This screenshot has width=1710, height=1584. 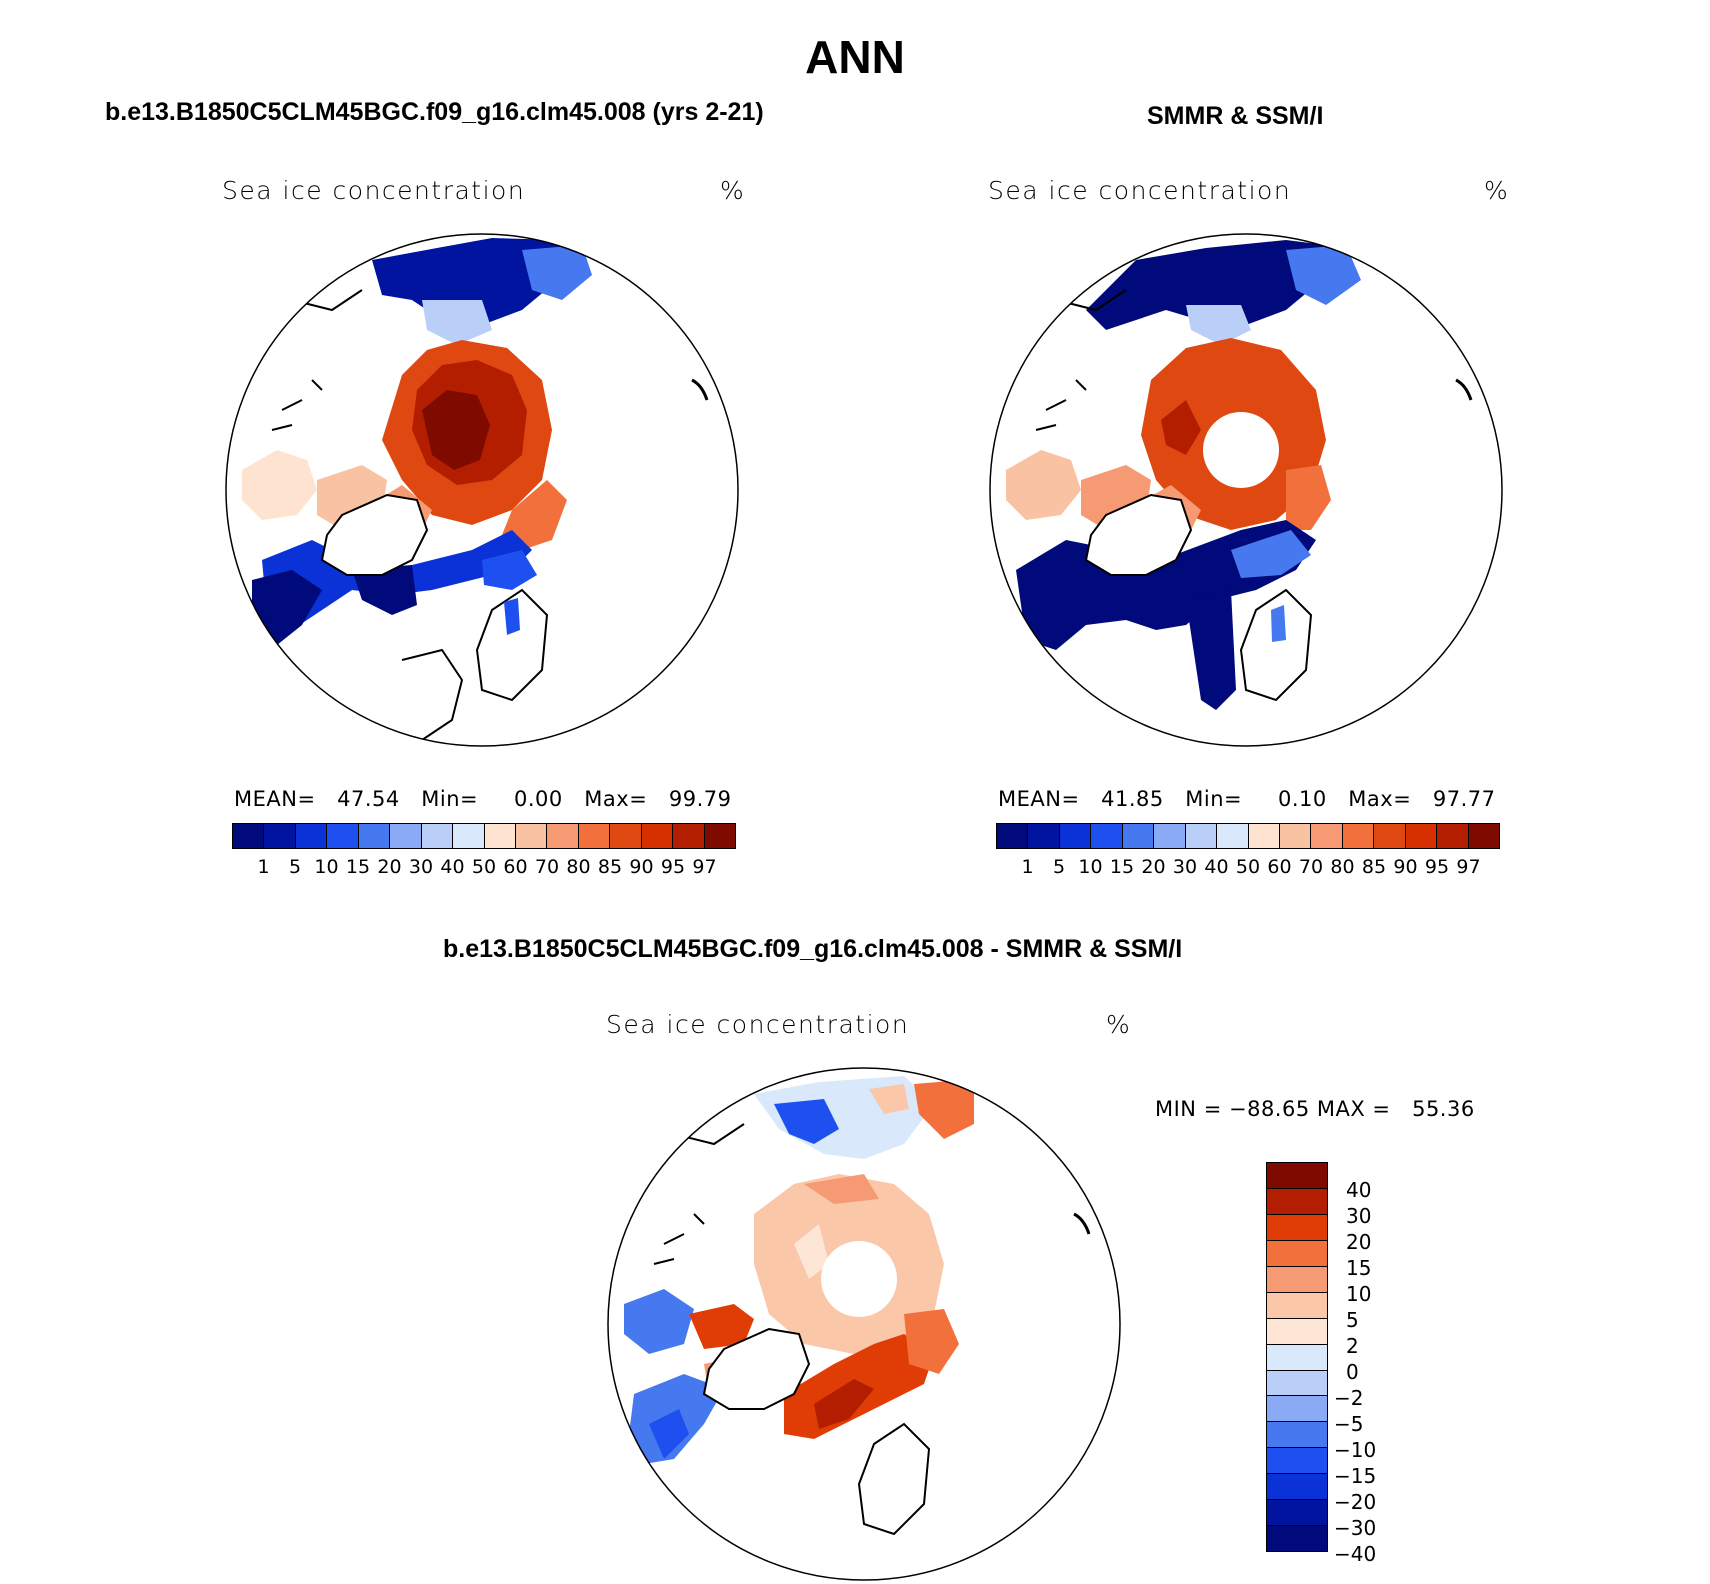 What do you see at coordinates (421, 867) in the screenshot?
I see `model-colorbar-tick-label: 30` at bounding box center [421, 867].